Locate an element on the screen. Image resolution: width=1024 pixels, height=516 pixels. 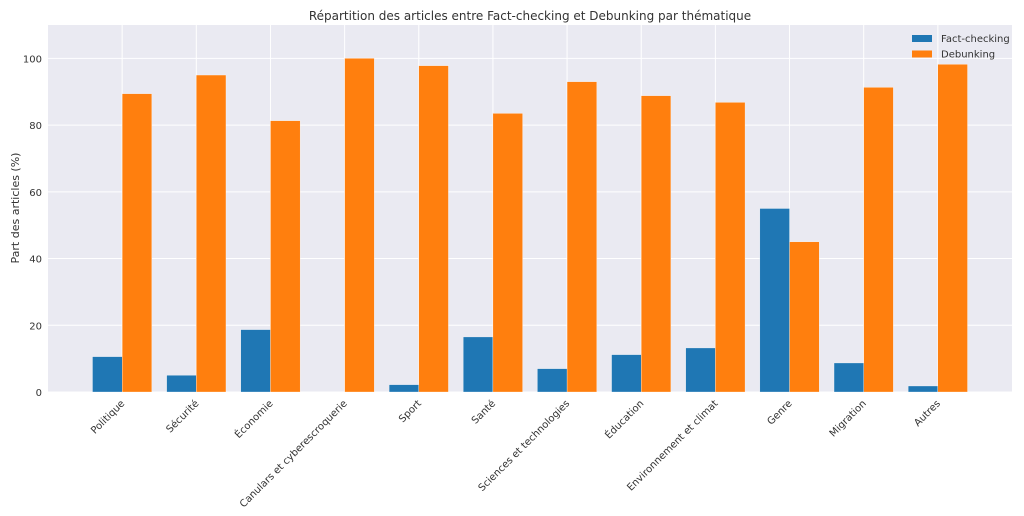
x-tick-label: Genre is located at coordinates (779, 412).